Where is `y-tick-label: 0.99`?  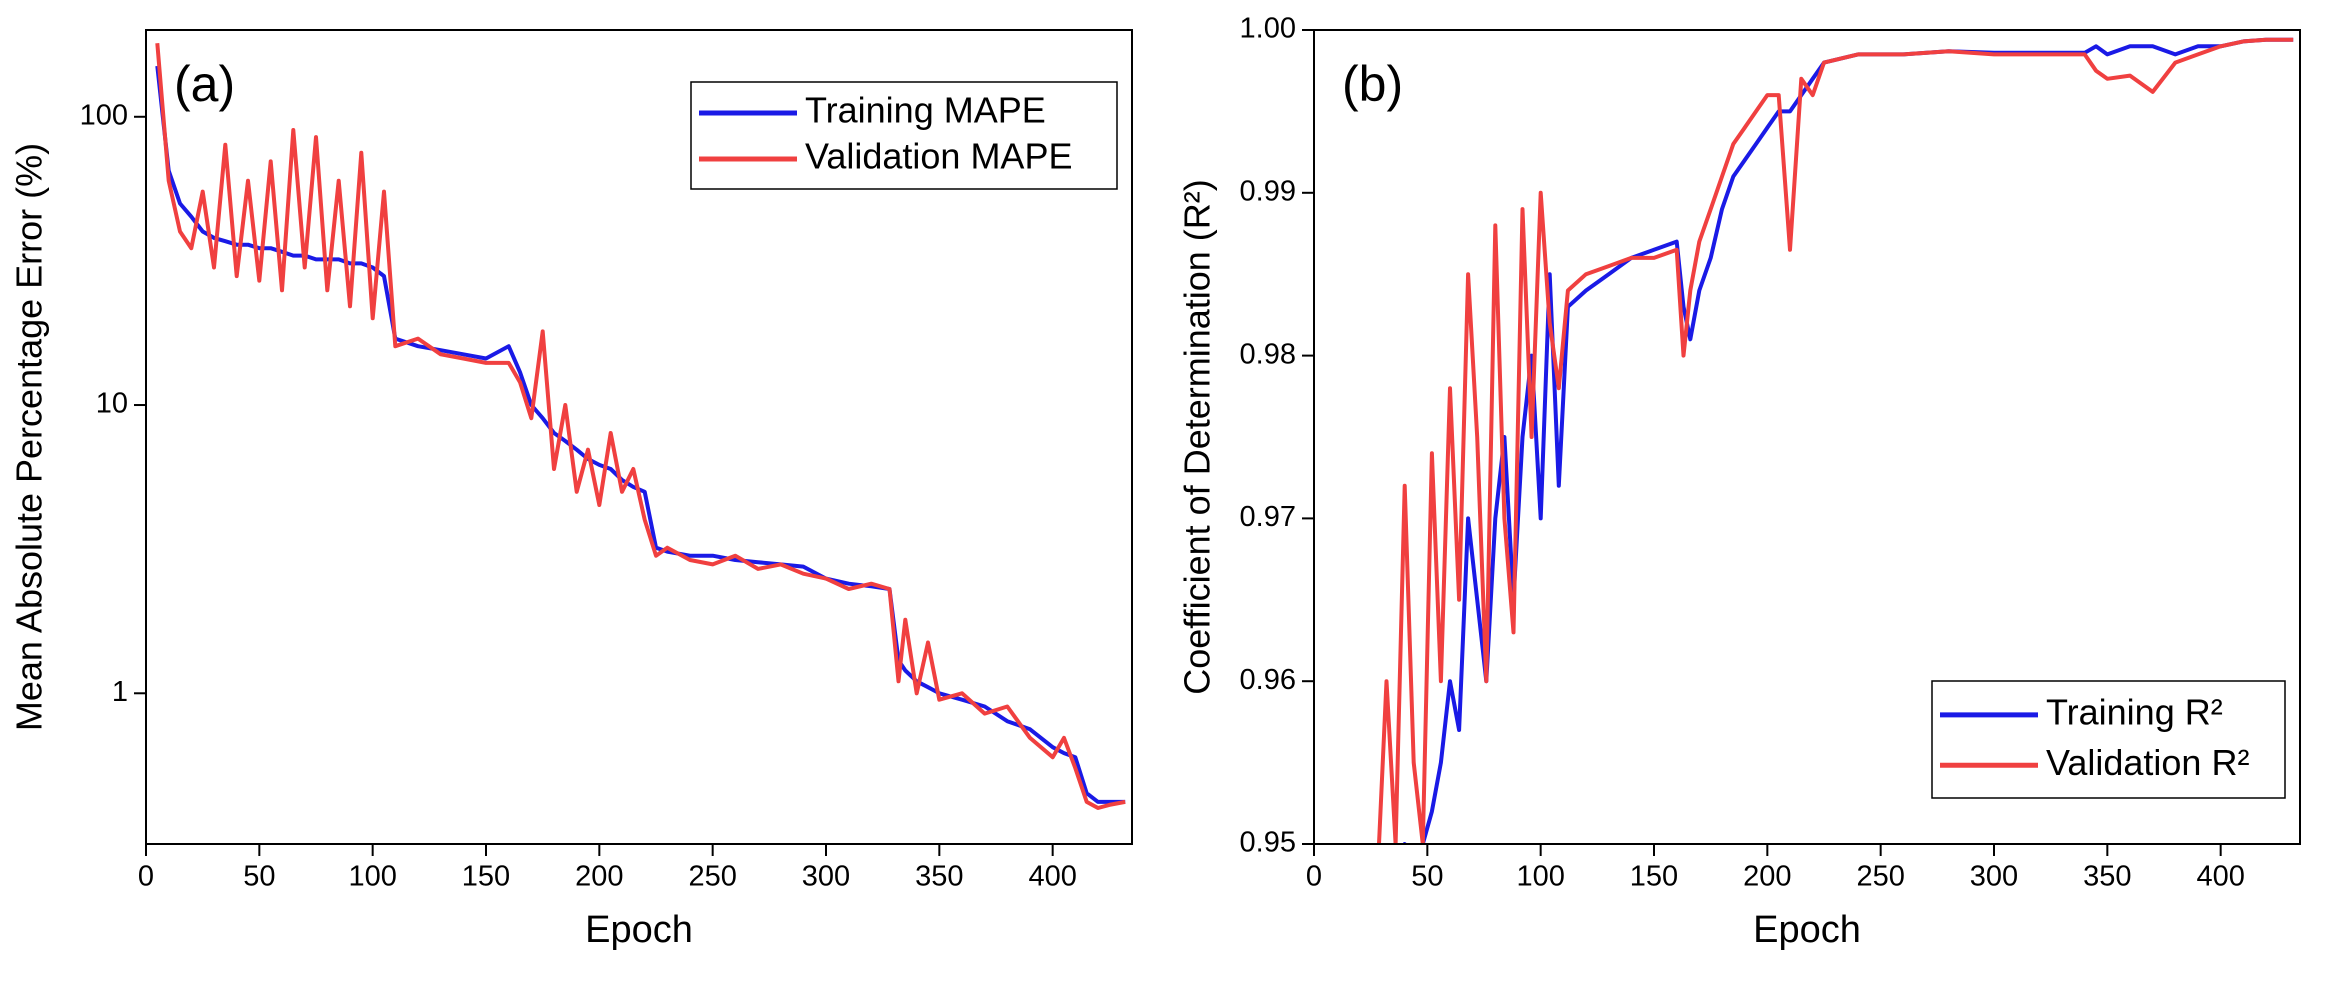
y-tick-label: 0.99 is located at coordinates (1268, 191).